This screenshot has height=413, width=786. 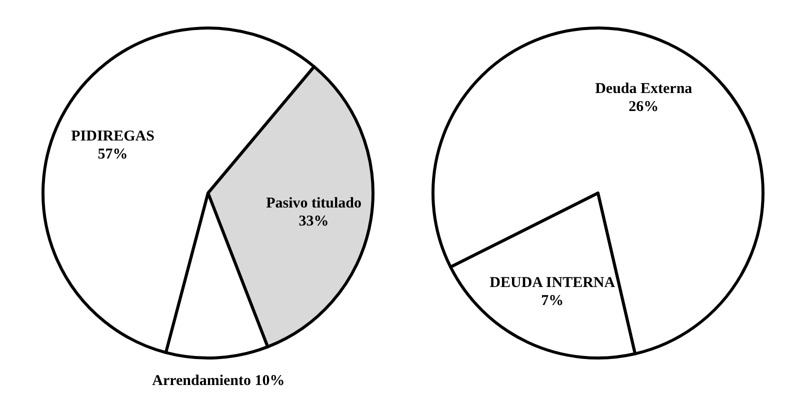 I want to click on slice-label: Pasivo titulado, so click(x=314, y=204).